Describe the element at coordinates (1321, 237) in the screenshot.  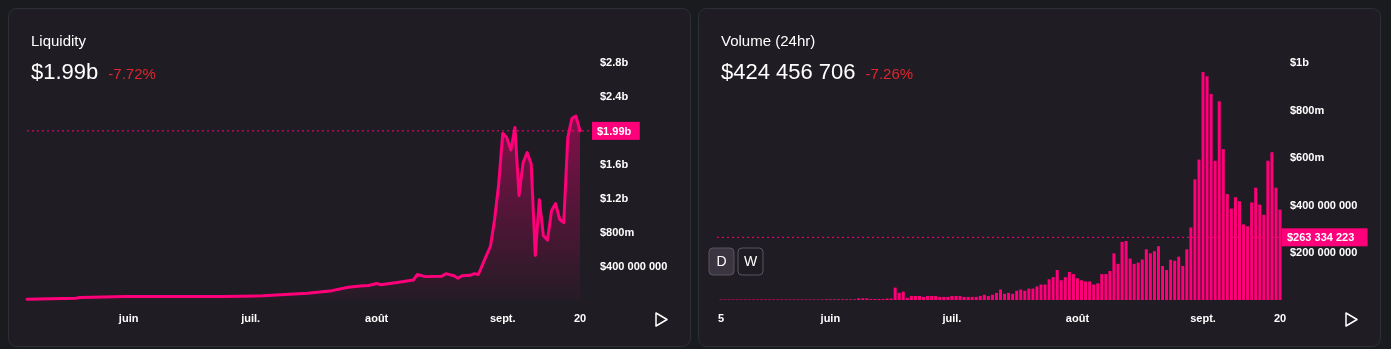
I see `ref-line-label: $263 334 223` at that location.